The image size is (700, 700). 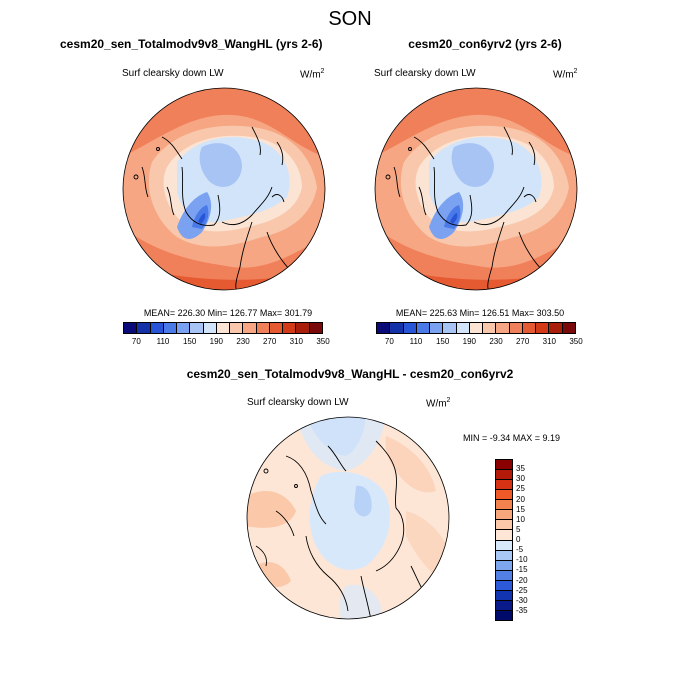 What do you see at coordinates (520, 479) in the screenshot?
I see `colorbar-tick-label: 30` at bounding box center [520, 479].